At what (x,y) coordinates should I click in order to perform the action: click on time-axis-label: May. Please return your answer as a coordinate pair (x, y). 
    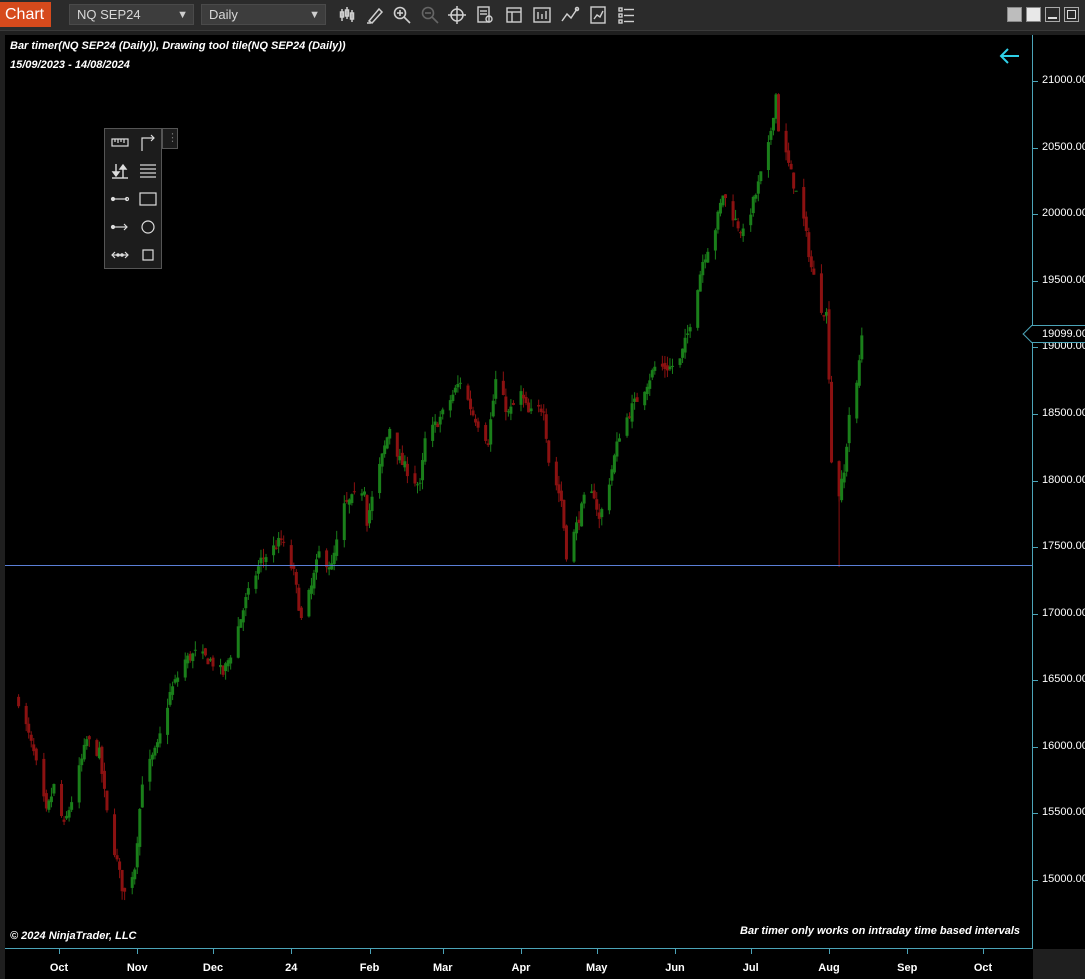
    Looking at the image, I should click on (597, 968).